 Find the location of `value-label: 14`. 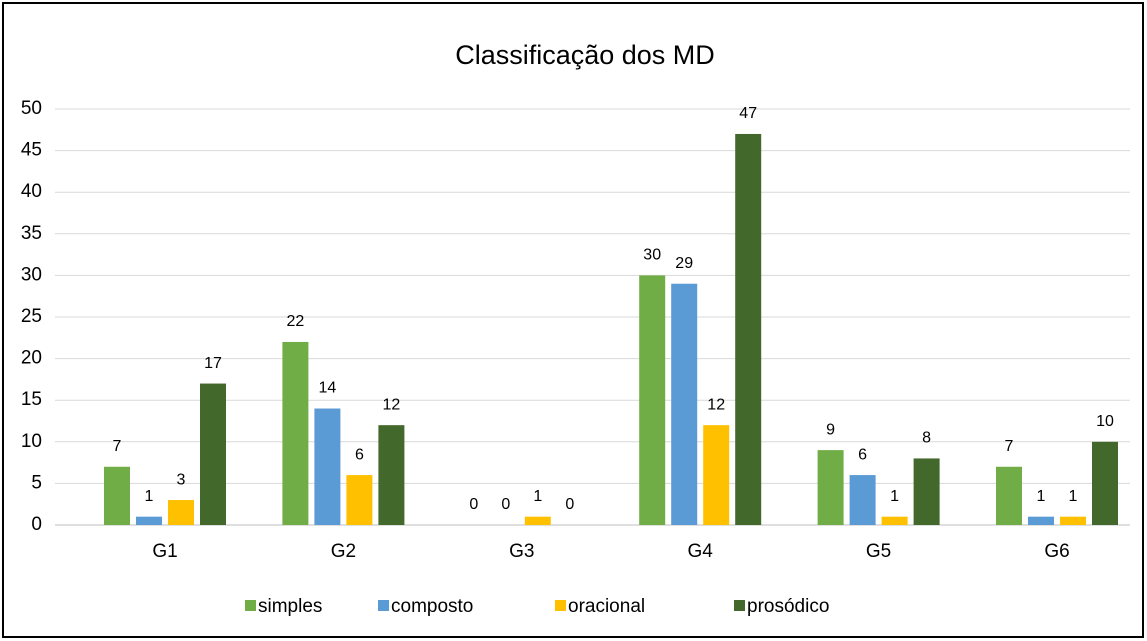

value-label: 14 is located at coordinates (328, 388).